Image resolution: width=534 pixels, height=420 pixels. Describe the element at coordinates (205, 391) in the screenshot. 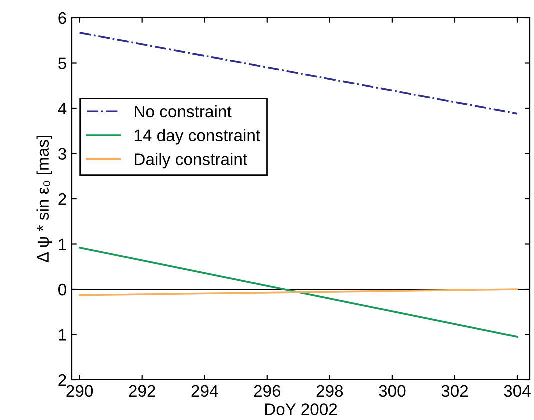

I see `x-tick-label: 294` at that location.